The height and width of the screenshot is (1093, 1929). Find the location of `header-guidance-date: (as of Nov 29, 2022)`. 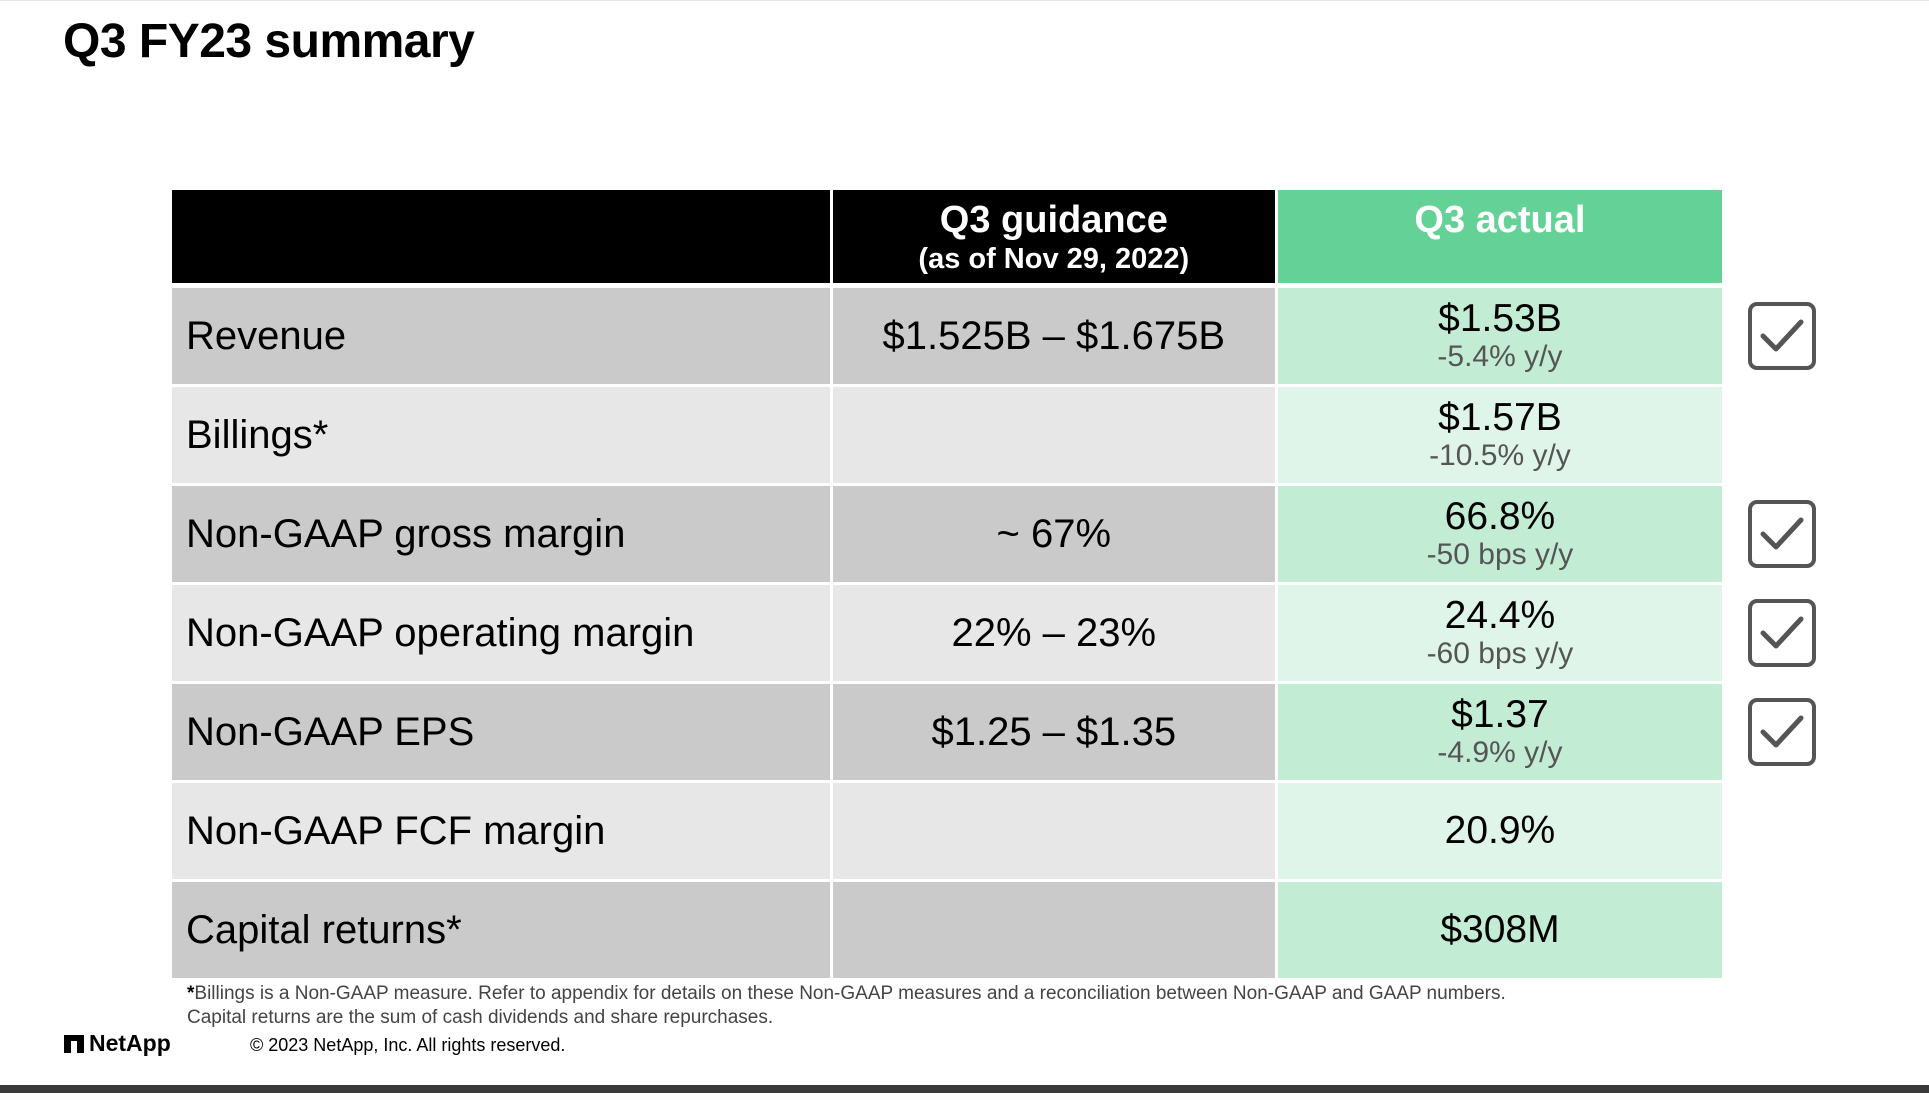

header-guidance-date: (as of Nov 29, 2022) is located at coordinates (1054, 258).